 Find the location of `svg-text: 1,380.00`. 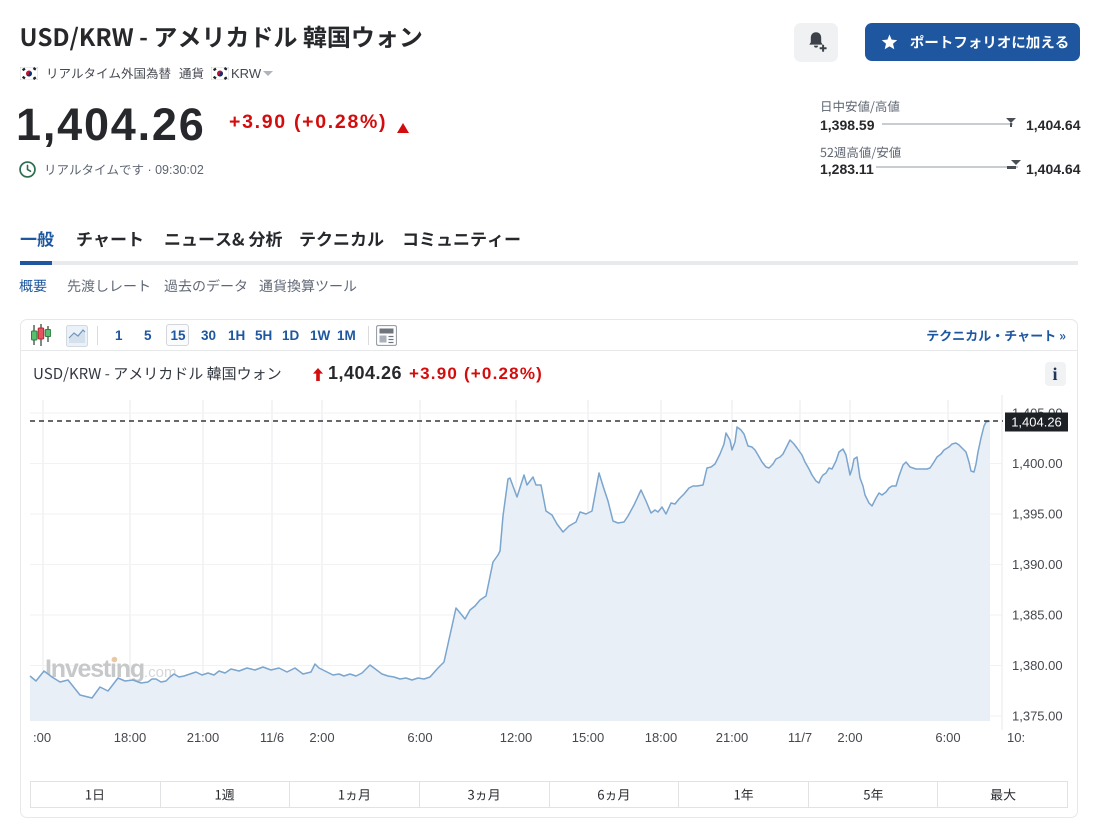

svg-text: 1,380.00 is located at coordinates (1037, 665).